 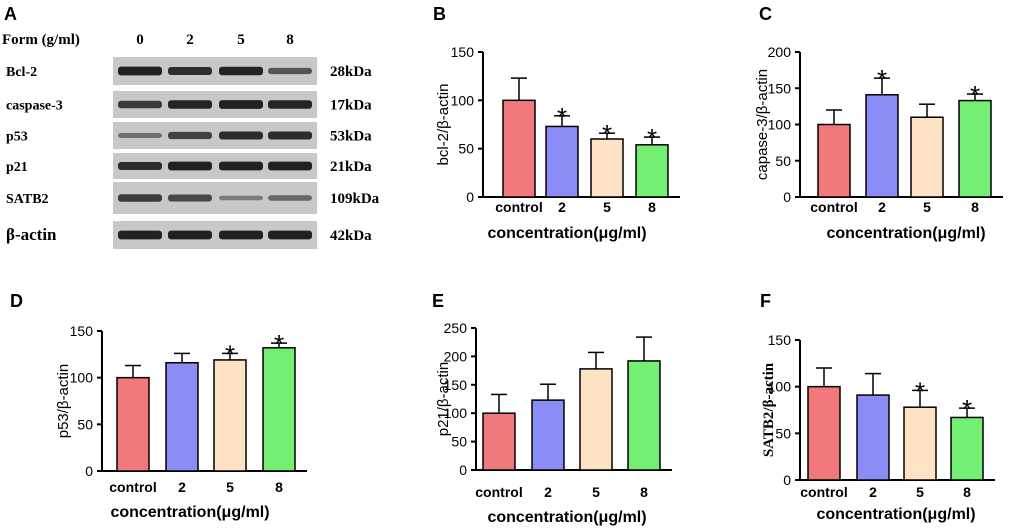 I want to click on kda-label: 17kDa, so click(x=351, y=106).